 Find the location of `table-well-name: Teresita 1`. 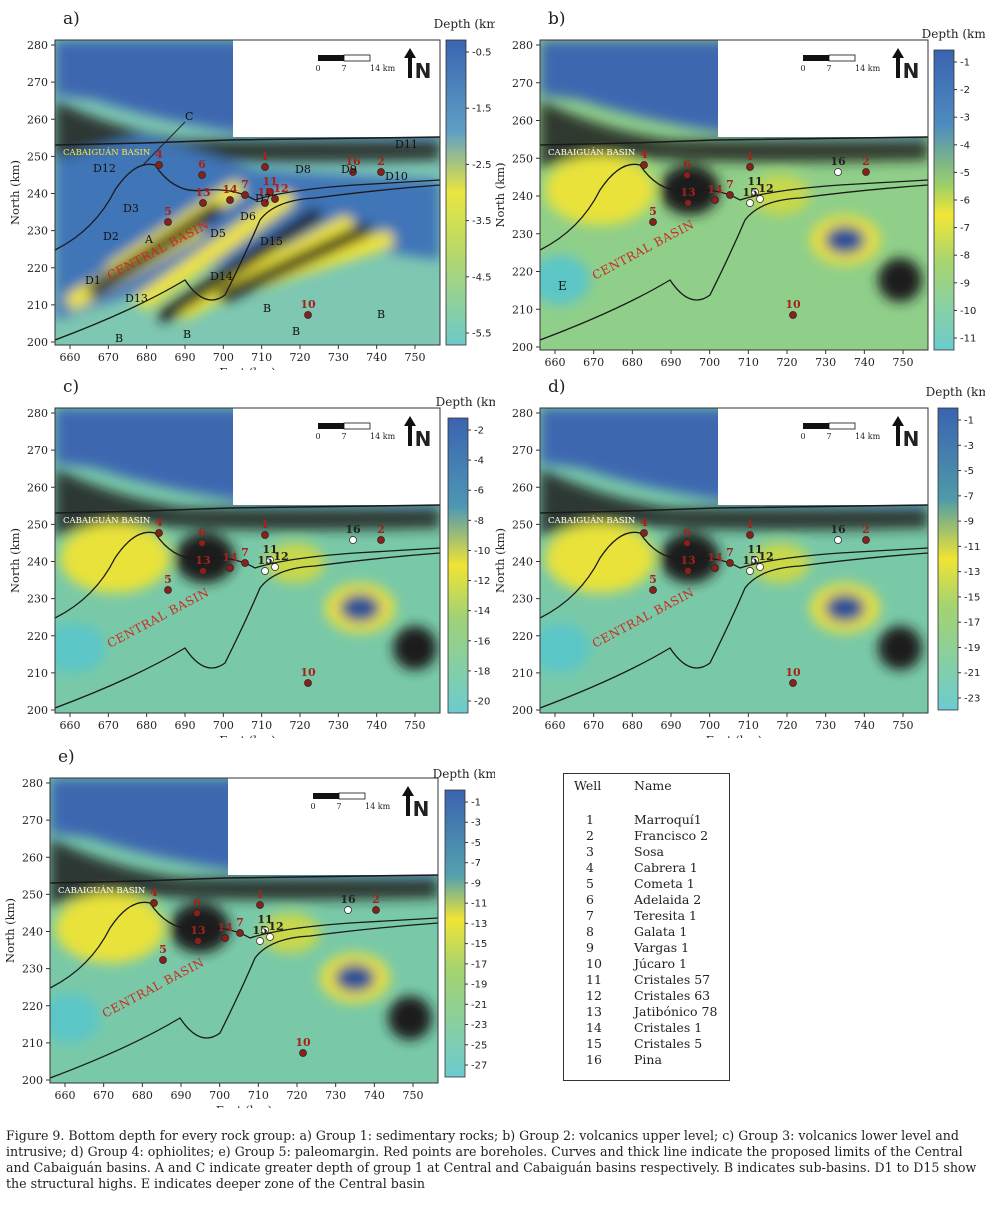

table-well-name: Teresita 1 is located at coordinates (665, 915).